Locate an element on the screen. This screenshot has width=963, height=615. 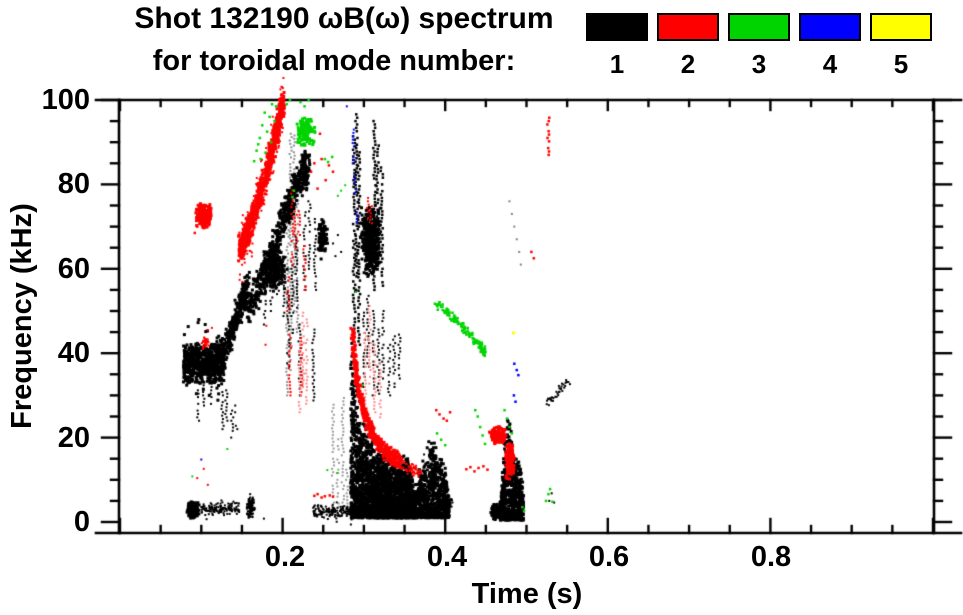
y-tick-label-80: 80 is located at coordinates (73, 184).